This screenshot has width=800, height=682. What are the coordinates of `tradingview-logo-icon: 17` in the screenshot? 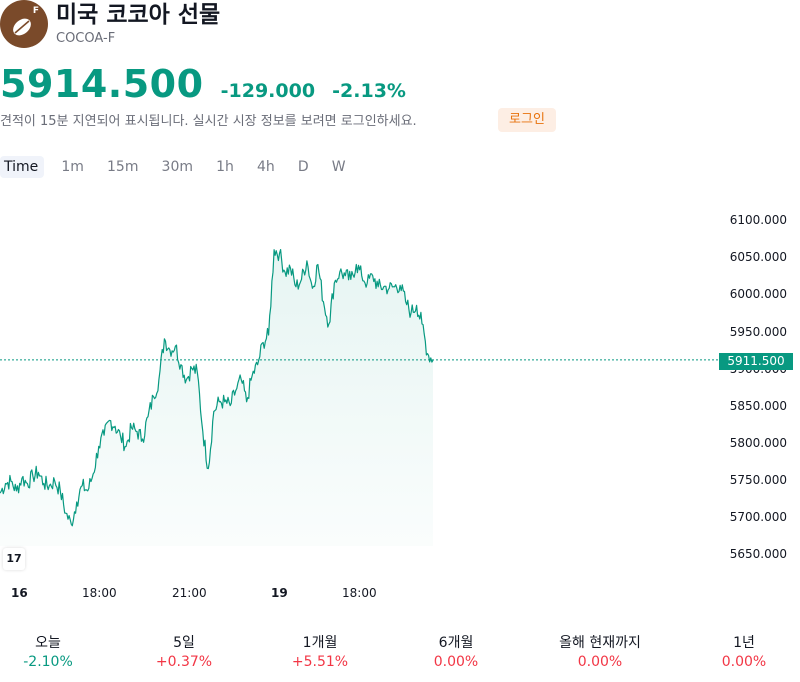 It's located at (14, 559).